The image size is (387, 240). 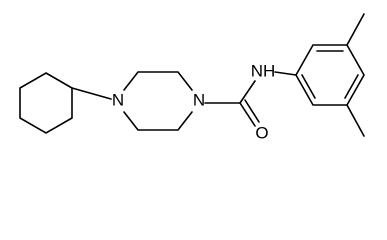 What do you see at coordinates (261, 132) in the screenshot?
I see `atom-label: O` at bounding box center [261, 132].